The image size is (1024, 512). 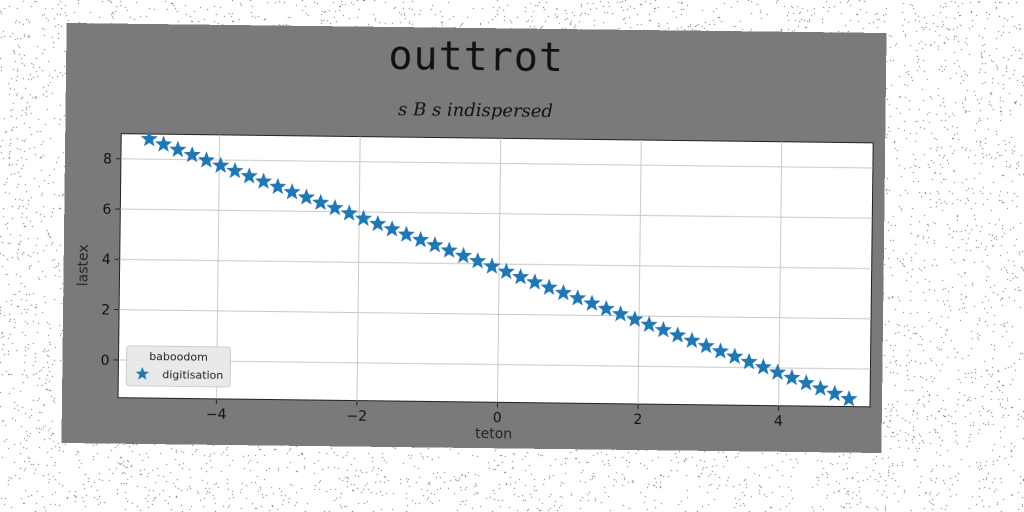 I want to click on legend-star-icon, so click(x=142, y=373).